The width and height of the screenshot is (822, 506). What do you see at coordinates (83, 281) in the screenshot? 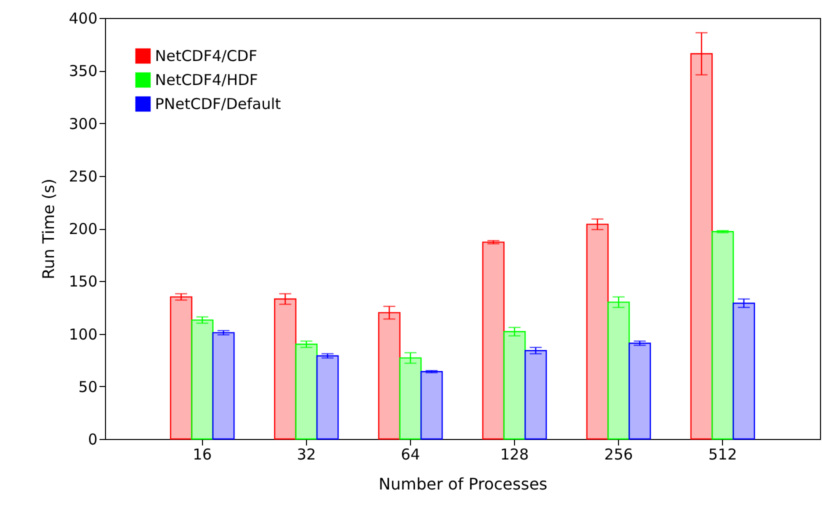
I see `y-tick-label: 150` at bounding box center [83, 281].